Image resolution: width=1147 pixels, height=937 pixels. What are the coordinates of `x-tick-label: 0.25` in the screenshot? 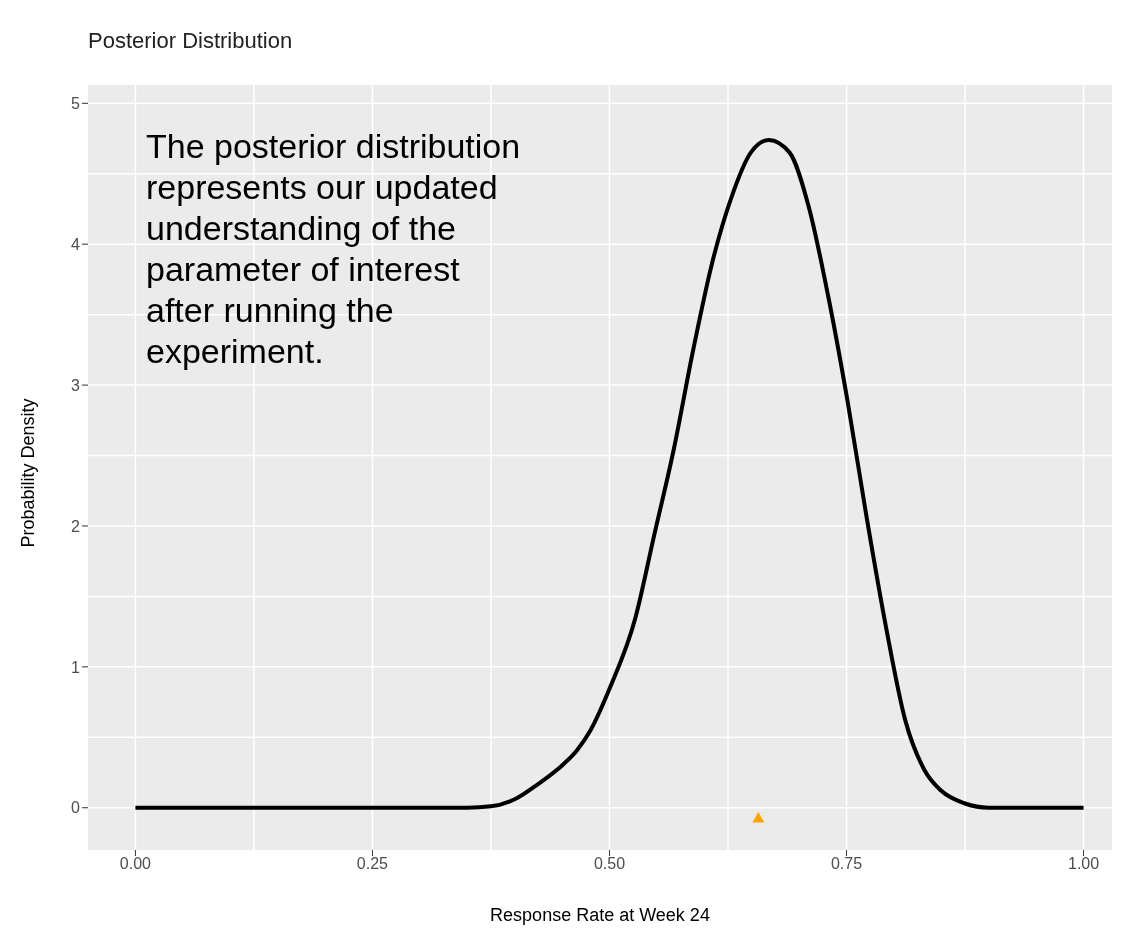 It's located at (372, 864).